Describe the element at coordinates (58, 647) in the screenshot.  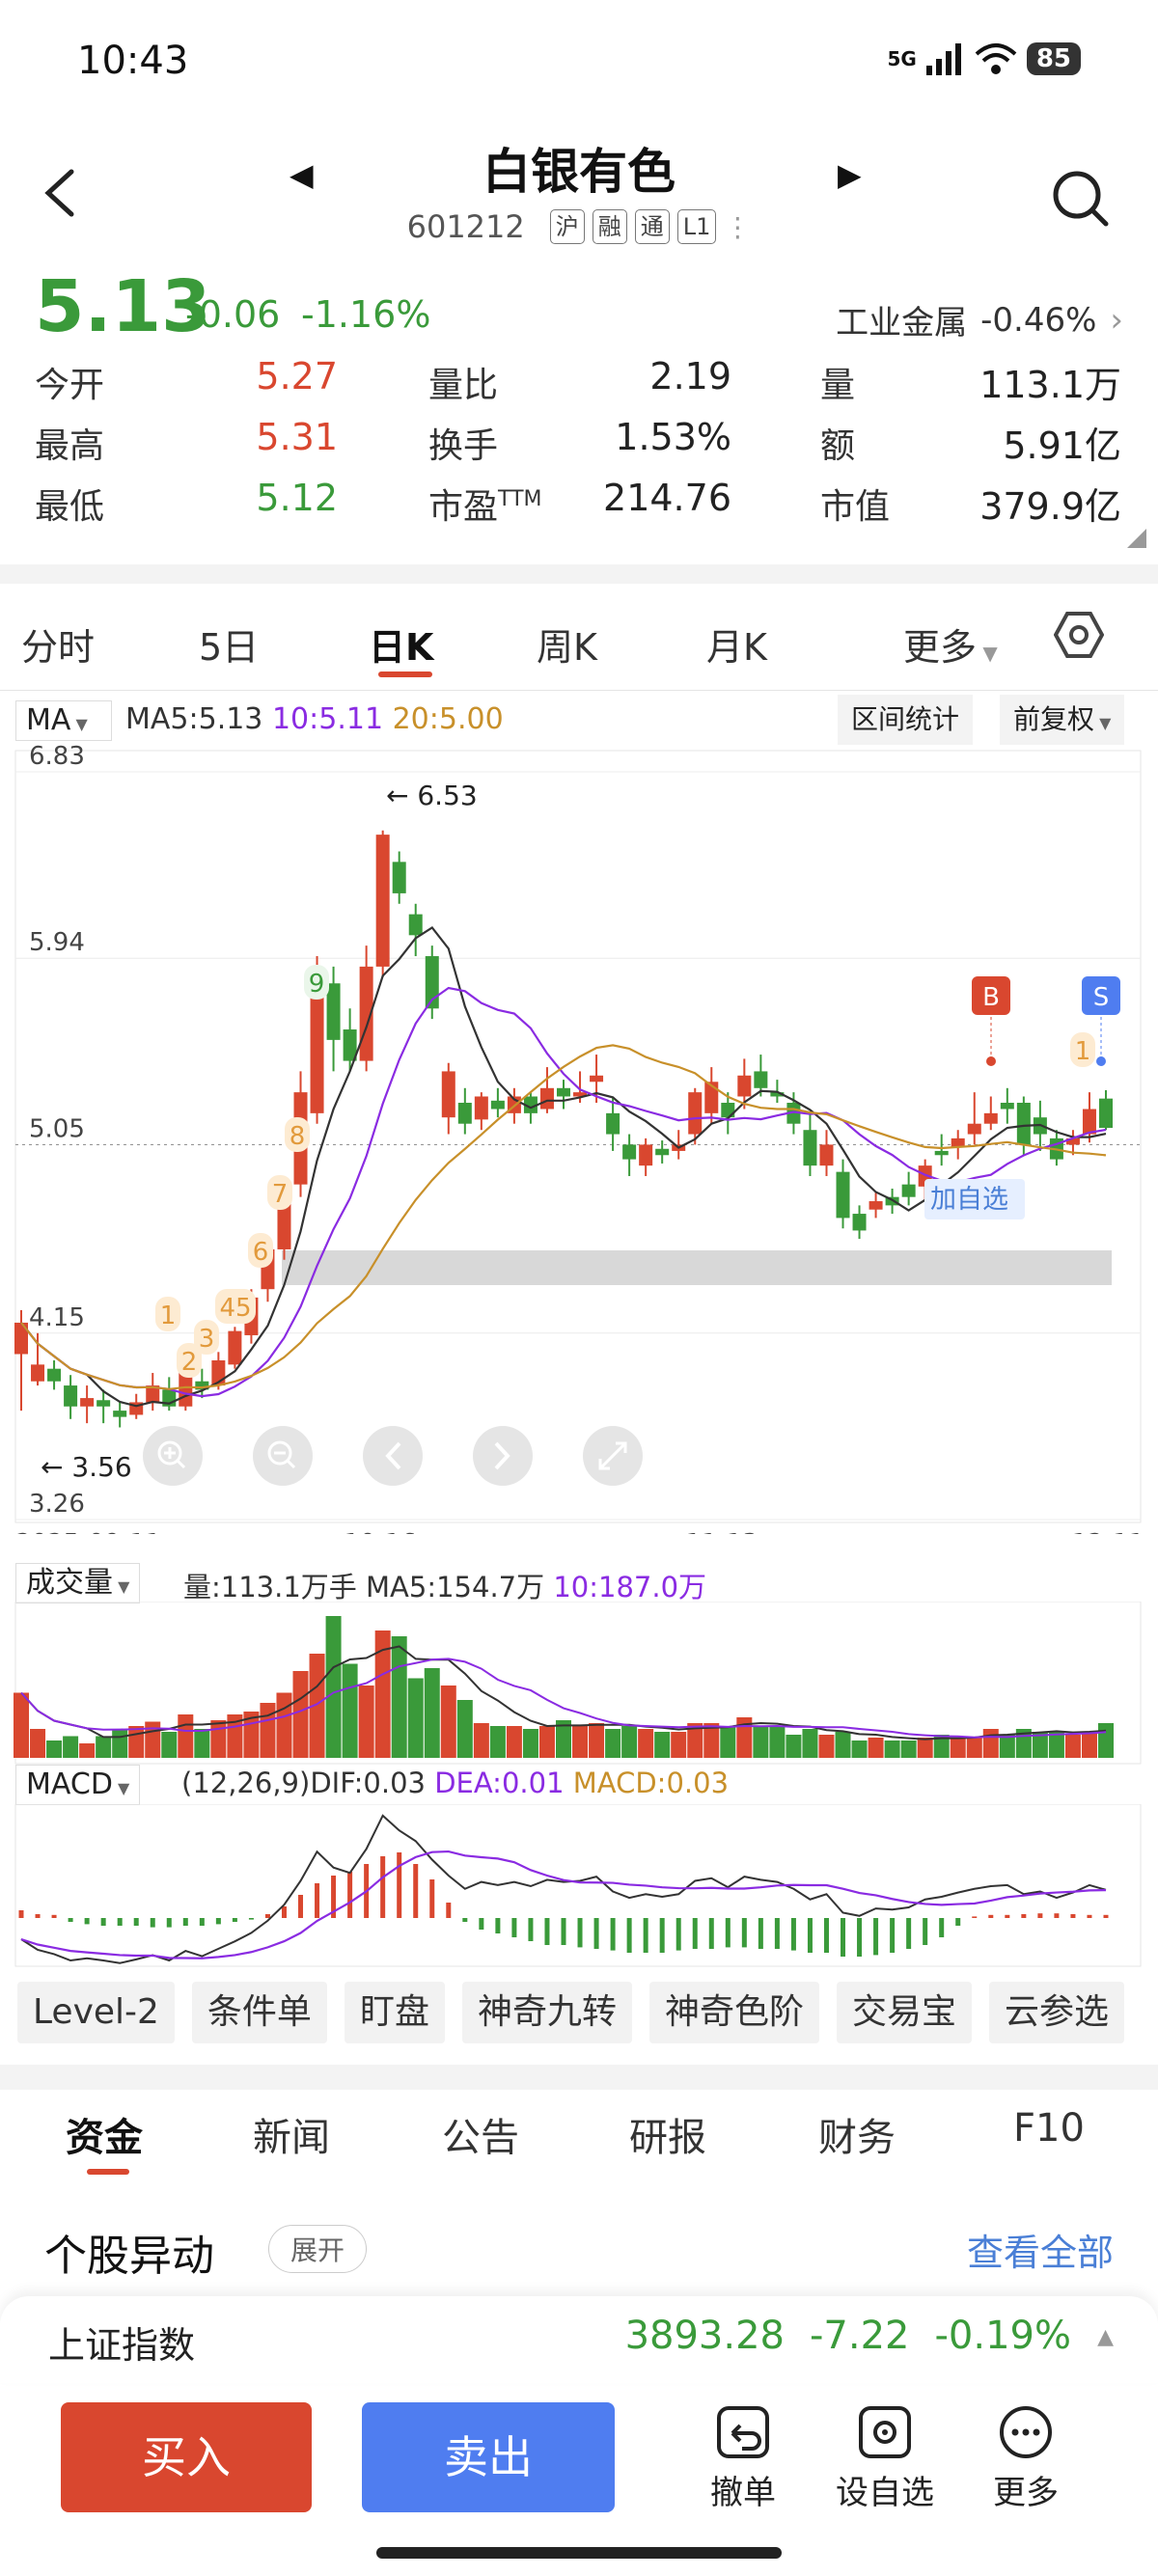
I see `tab-intraday: 分时` at that location.